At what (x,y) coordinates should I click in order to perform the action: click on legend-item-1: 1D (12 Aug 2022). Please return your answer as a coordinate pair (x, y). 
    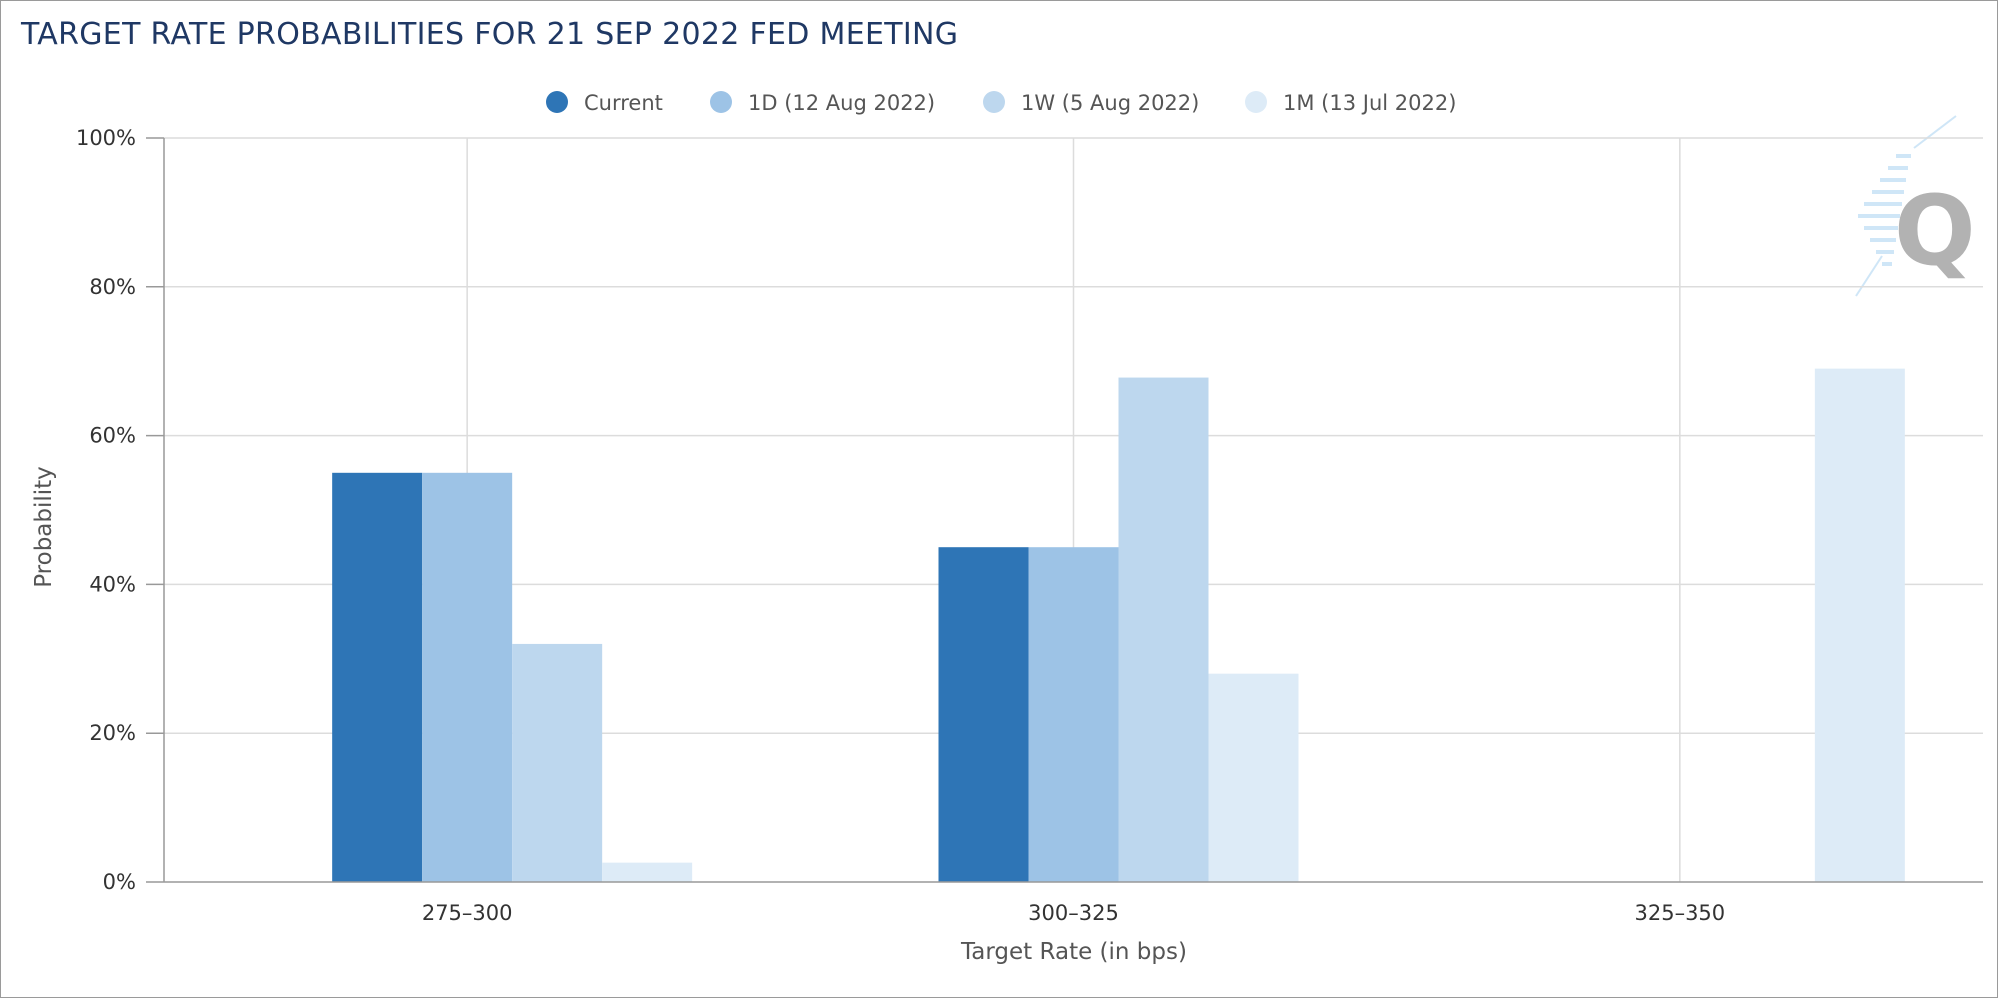
    Looking at the image, I should click on (822, 103).